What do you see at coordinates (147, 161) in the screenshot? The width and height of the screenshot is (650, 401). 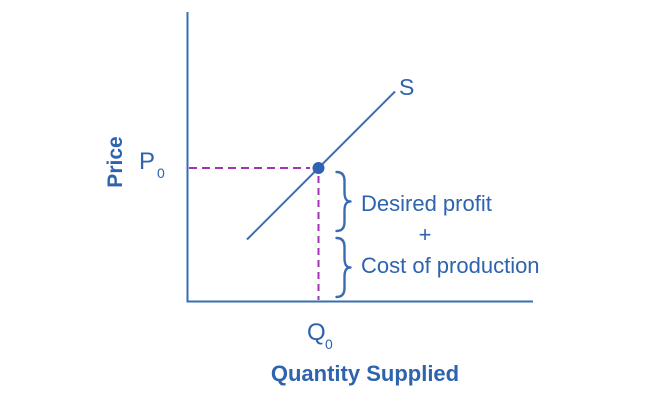 I see `price-point-label: P` at bounding box center [147, 161].